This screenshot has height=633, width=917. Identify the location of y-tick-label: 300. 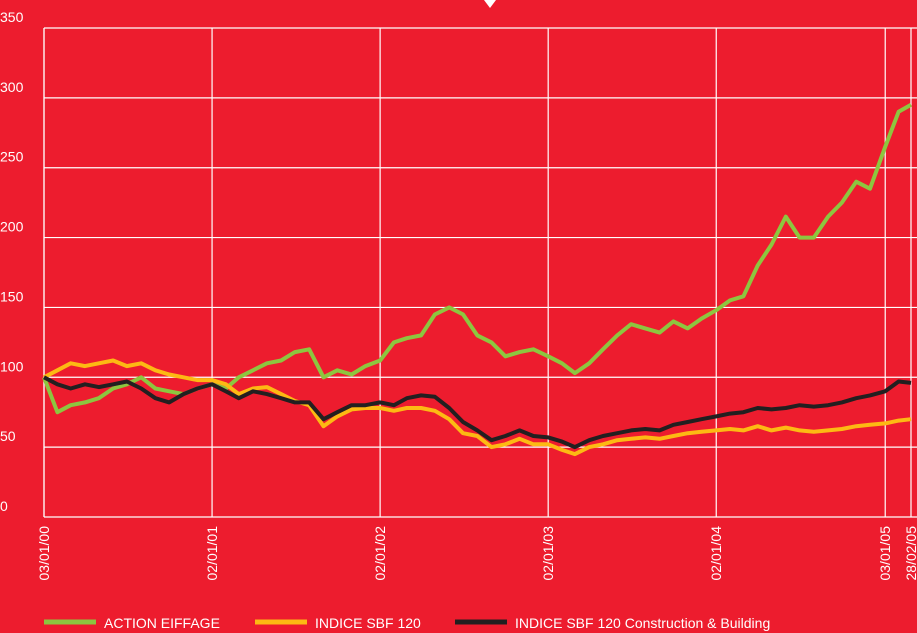
(12, 87).